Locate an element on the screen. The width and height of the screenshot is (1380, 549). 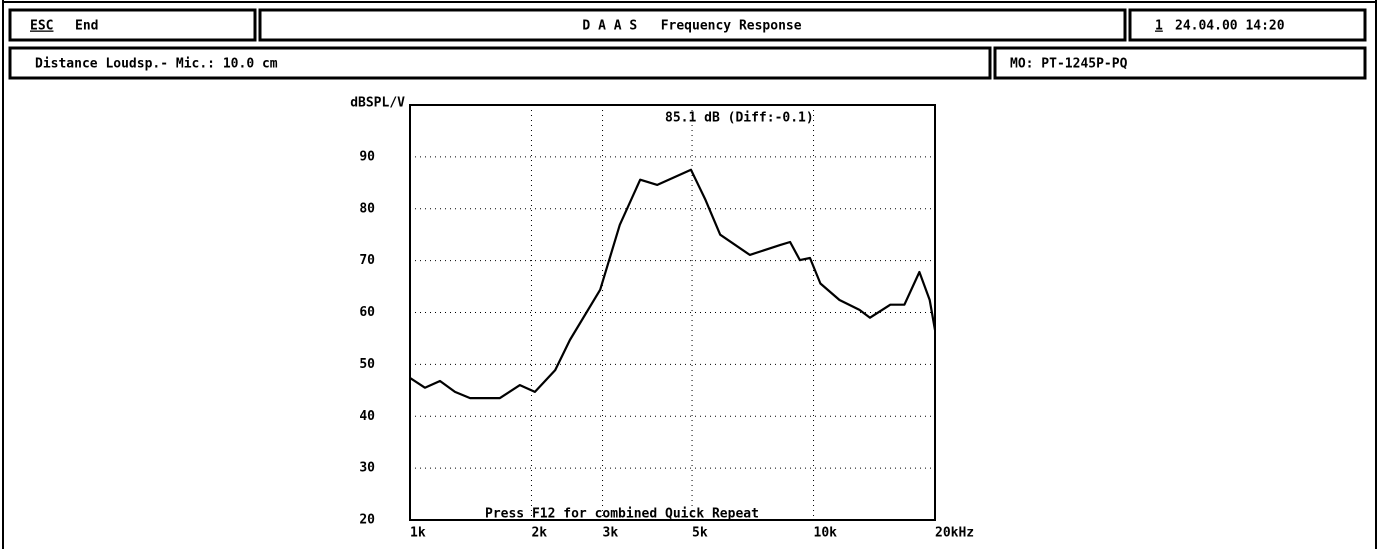
esc-label: End is located at coordinates (86, 26).